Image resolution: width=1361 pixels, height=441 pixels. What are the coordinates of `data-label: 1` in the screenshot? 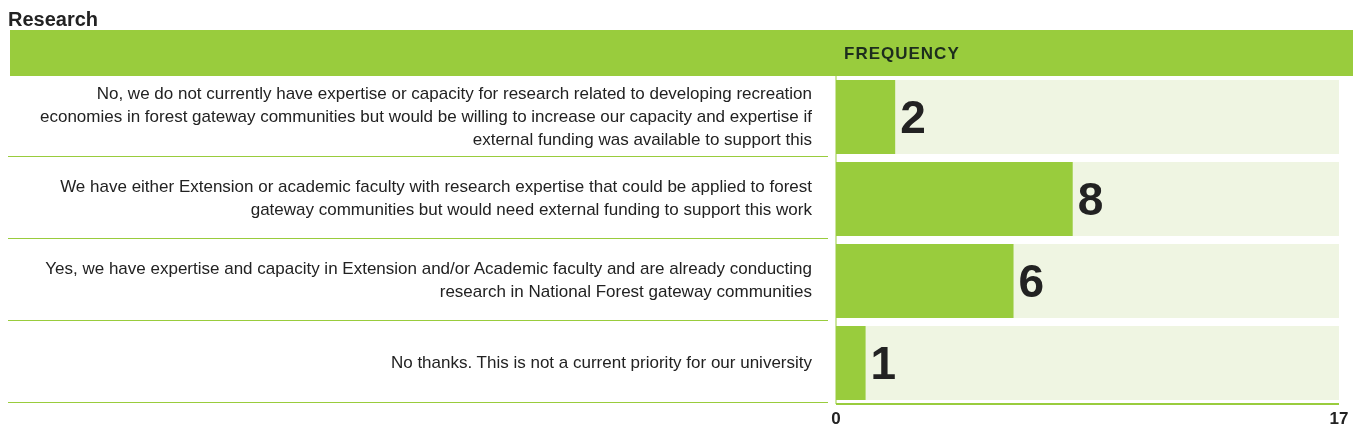 It's located at (883, 363).